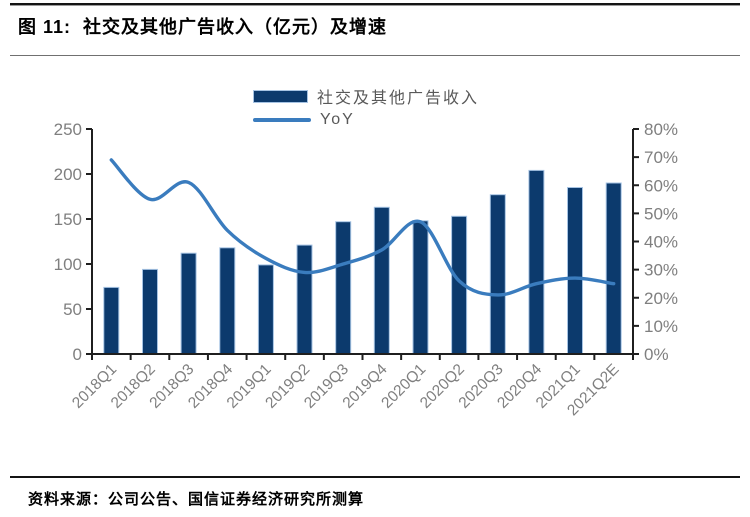 The image size is (750, 517). What do you see at coordinates (196, 499) in the screenshot?
I see `source-note: 资料来源：公司公告、国信证券经济研究所测算` at bounding box center [196, 499].